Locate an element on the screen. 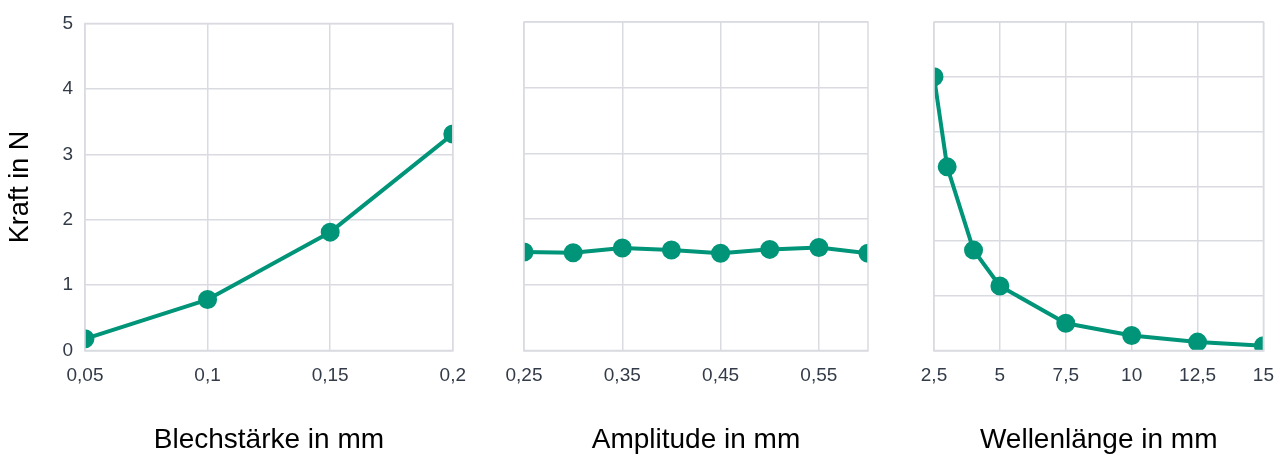  x-tick-label: 15 is located at coordinates (1263, 375).